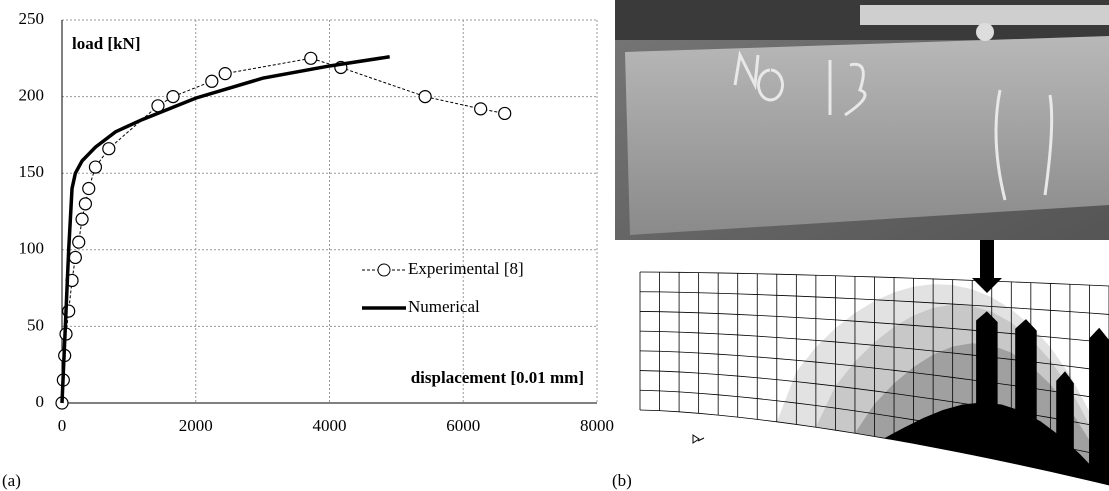  I want to click on support, so click(698, 439).